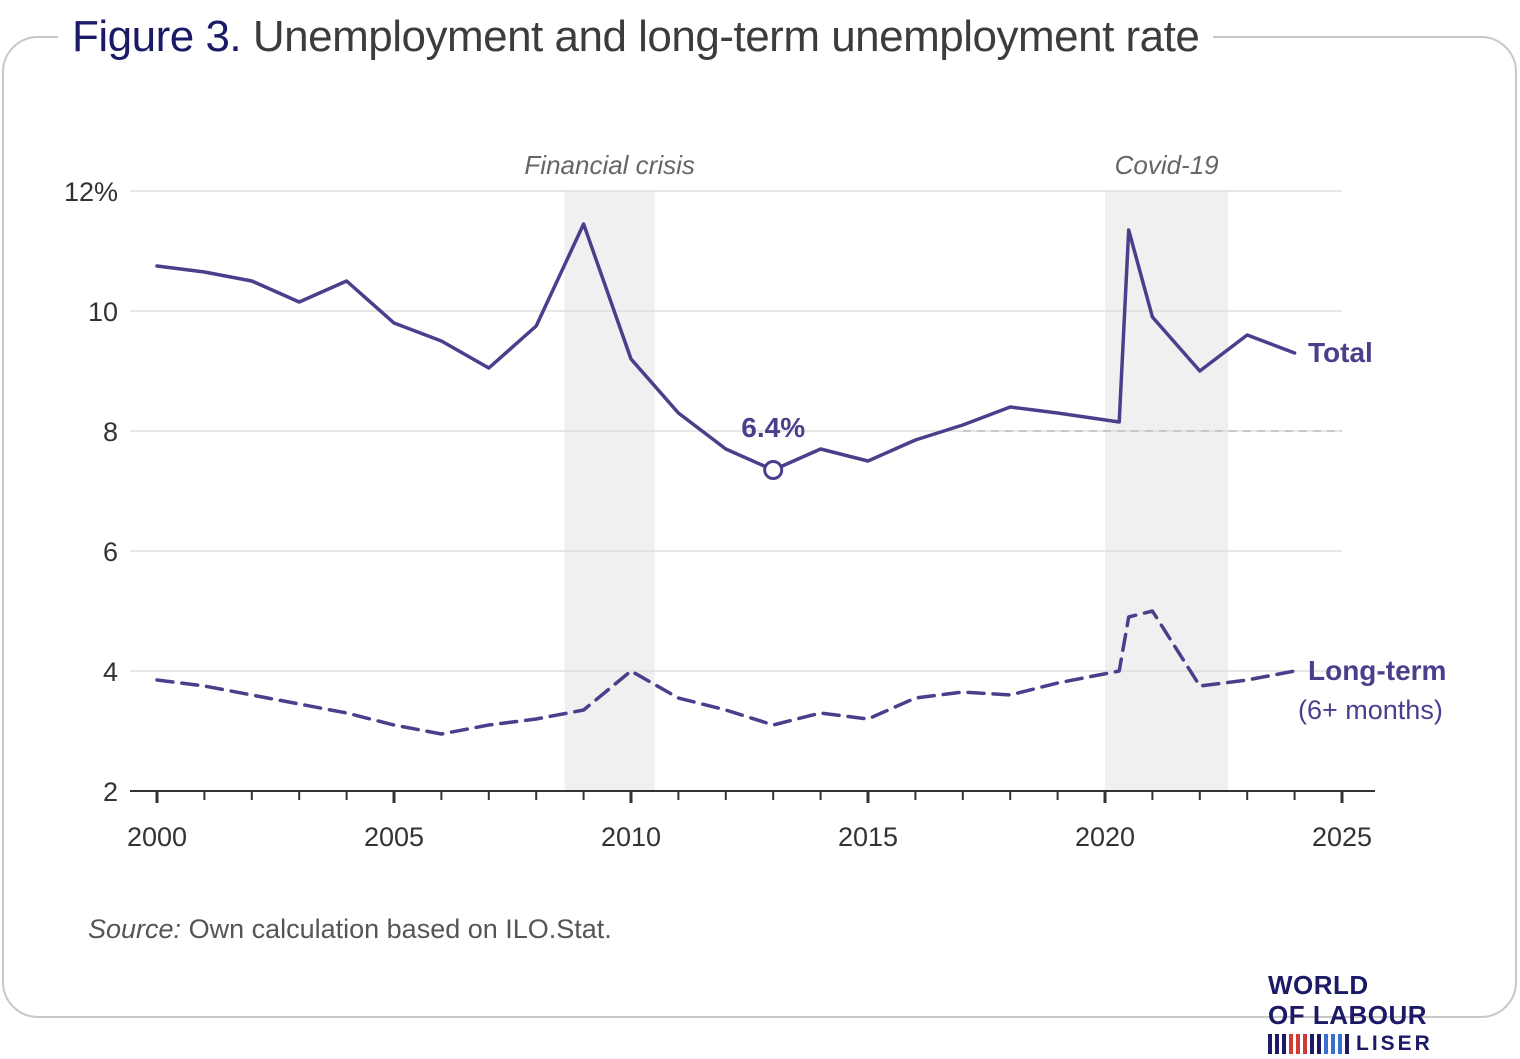  Describe the element at coordinates (110, 792) in the screenshot. I see `y-tick-label: 2` at that location.